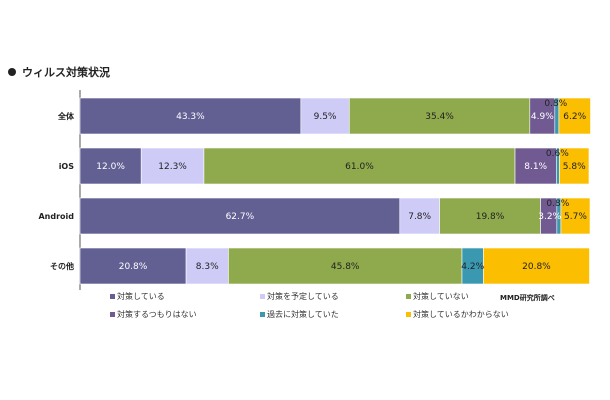 This screenshot has height=400, width=610. I want to click on category-label: Android, so click(56, 216).